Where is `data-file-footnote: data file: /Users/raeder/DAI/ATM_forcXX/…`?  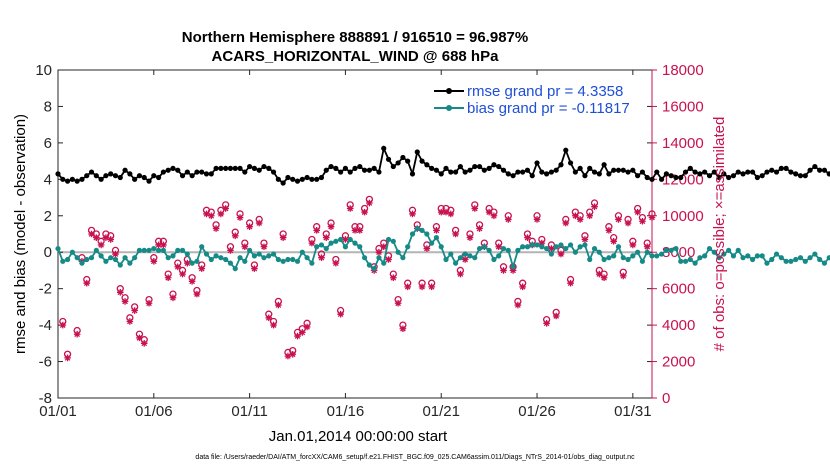
data-file-footnote: data file: /Users/raeder/DAI/ATM_forcXX/… is located at coordinates (415, 457).